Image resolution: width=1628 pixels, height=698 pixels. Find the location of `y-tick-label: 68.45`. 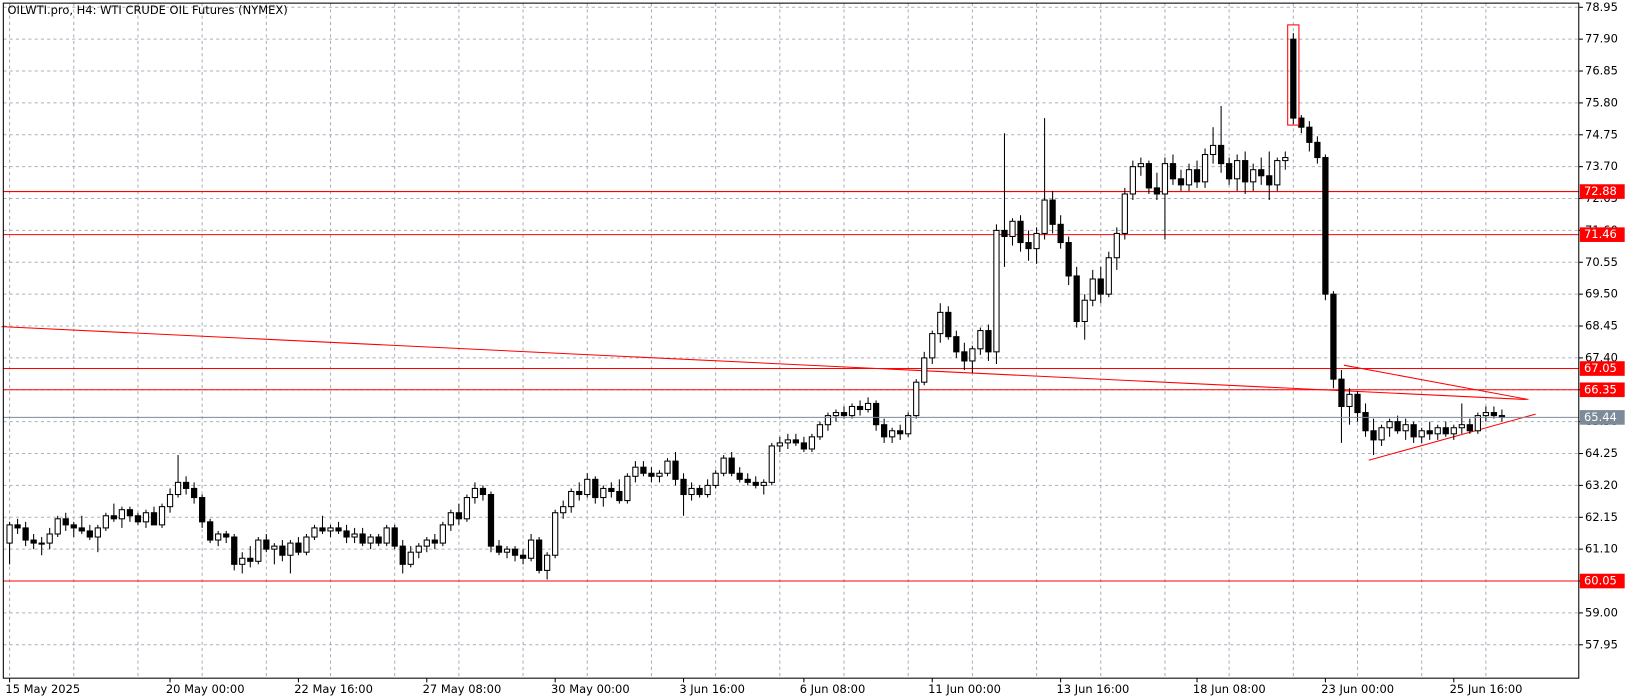

y-tick-label: 68.45 is located at coordinates (1601, 326).